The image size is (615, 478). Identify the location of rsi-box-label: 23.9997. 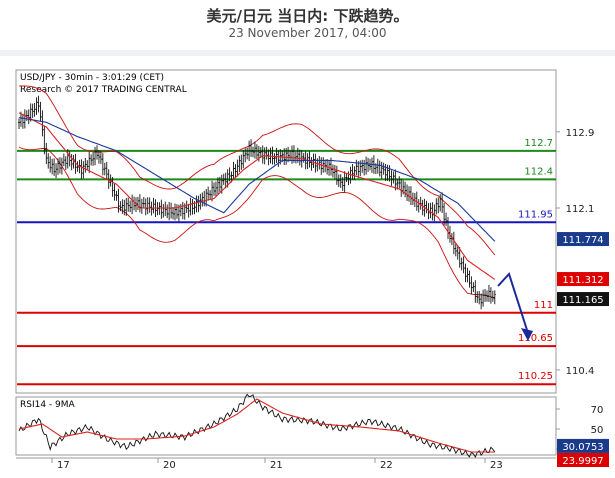
(582, 461).